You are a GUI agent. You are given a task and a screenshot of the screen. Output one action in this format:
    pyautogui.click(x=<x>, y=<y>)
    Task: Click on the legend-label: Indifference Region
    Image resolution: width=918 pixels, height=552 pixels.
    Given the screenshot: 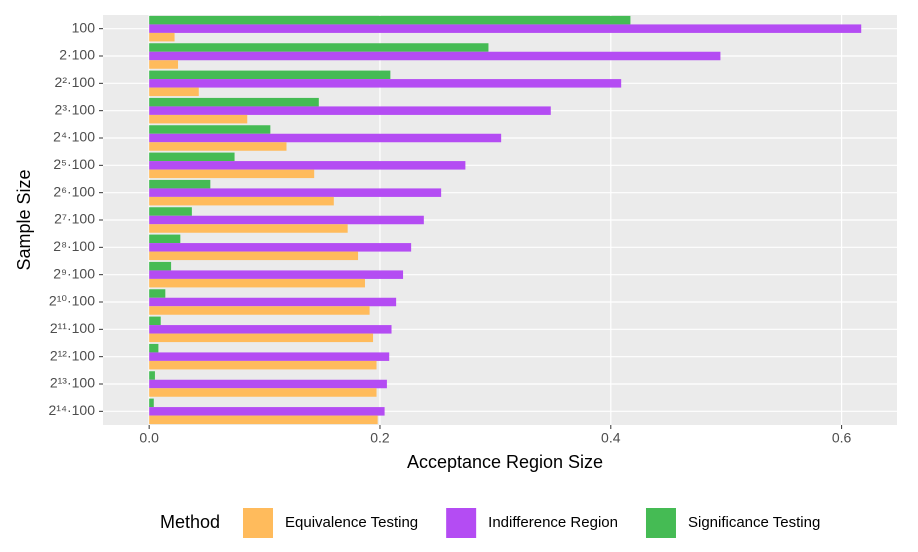 What is the action you would take?
    pyautogui.click(x=553, y=522)
    